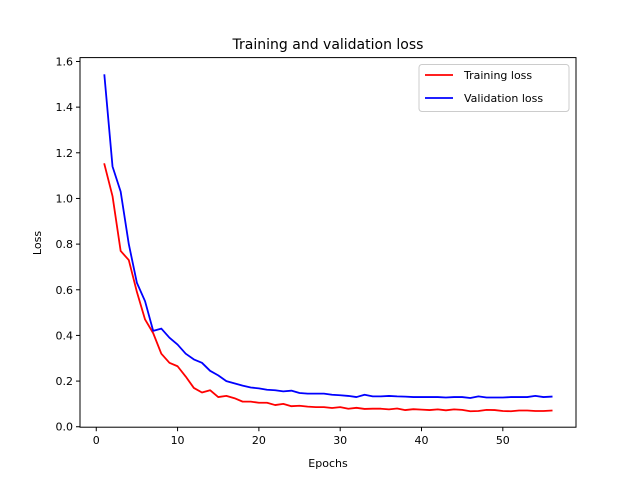 The height and width of the screenshot is (480, 640). What do you see at coordinates (65, 427) in the screenshot?
I see `y-tick-label: 0.0` at bounding box center [65, 427].